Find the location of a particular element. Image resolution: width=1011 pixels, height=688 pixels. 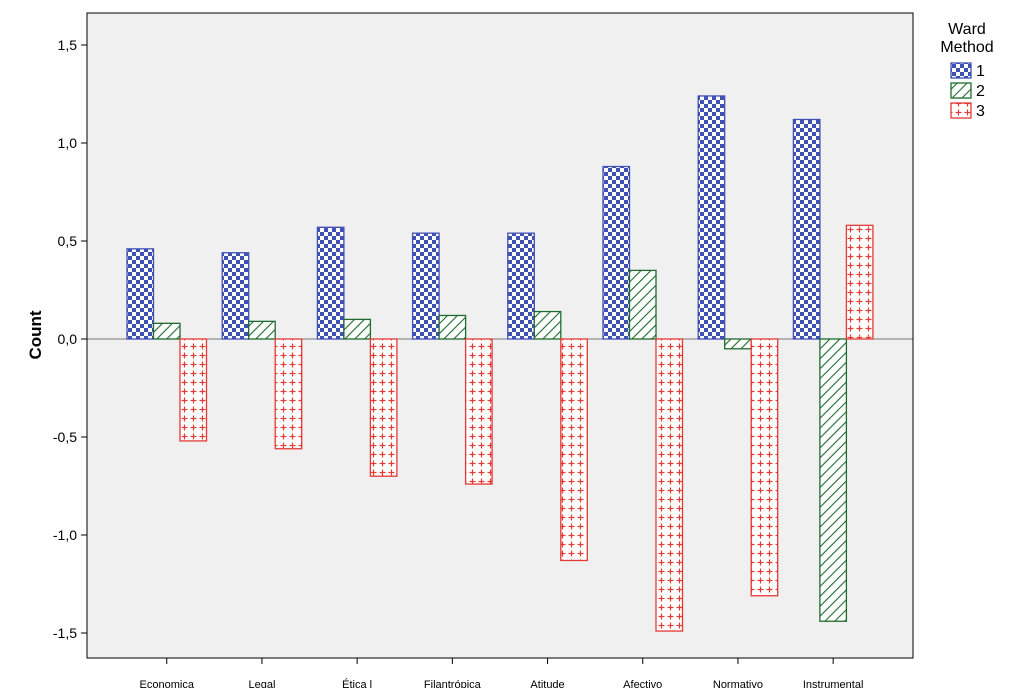

legend-title-line2: Method is located at coordinates (966, 47).